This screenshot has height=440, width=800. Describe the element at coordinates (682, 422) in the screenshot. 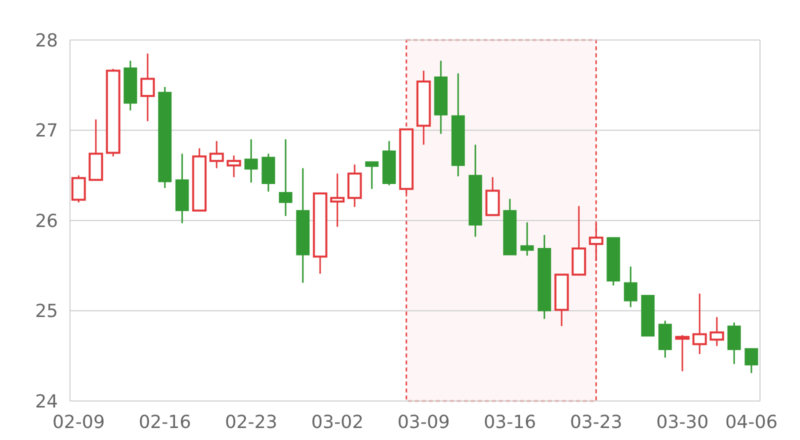

I see `x-tick-label: 03-30` at that location.